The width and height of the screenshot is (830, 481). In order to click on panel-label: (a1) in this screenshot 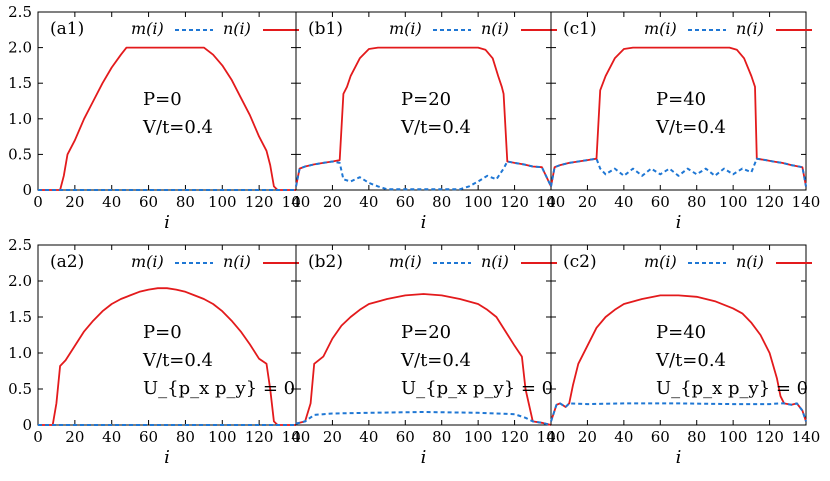, I will do `click(67, 29)`.